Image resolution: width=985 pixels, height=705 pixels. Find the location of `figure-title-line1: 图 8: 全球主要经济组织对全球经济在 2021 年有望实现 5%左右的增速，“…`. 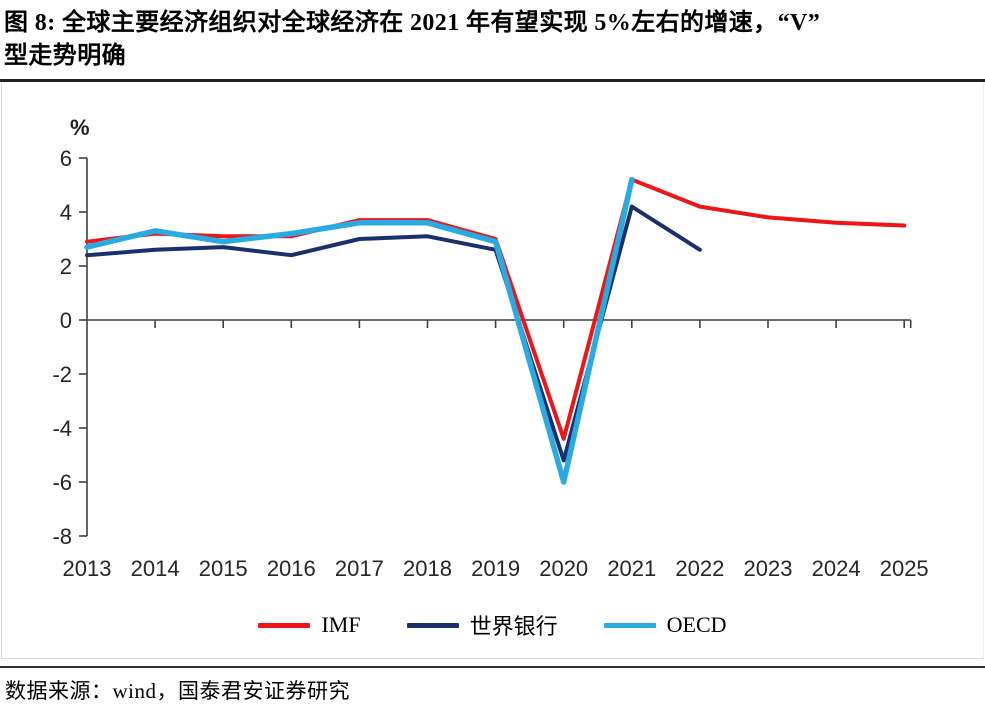

figure-title-line1: 图 8: 全球主要经济组织对全球经济在 2021 年有望实现 5%左右的增速，“… is located at coordinates (412, 23).